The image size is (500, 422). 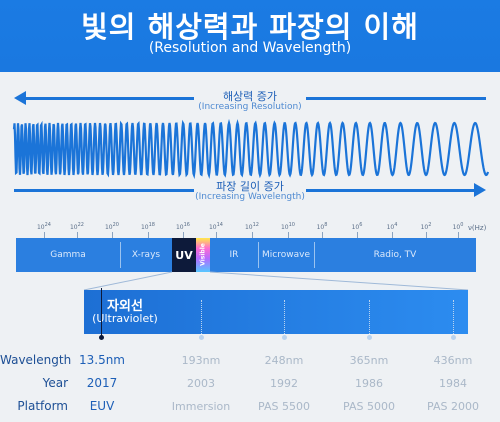 I want to click on frequency-tick-label: 1016, so click(x=183, y=226).